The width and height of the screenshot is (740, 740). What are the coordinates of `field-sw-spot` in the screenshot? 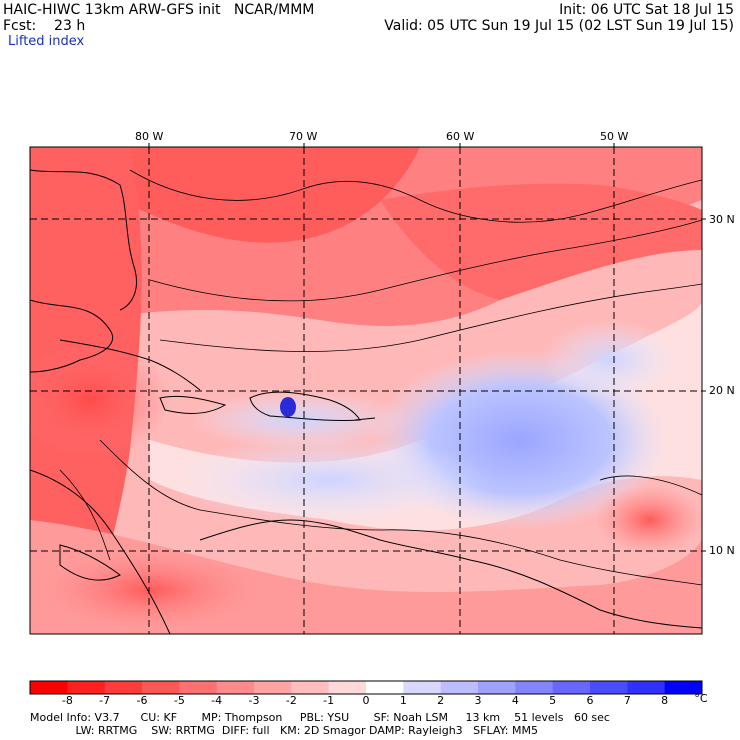 It's located at (150, 590).